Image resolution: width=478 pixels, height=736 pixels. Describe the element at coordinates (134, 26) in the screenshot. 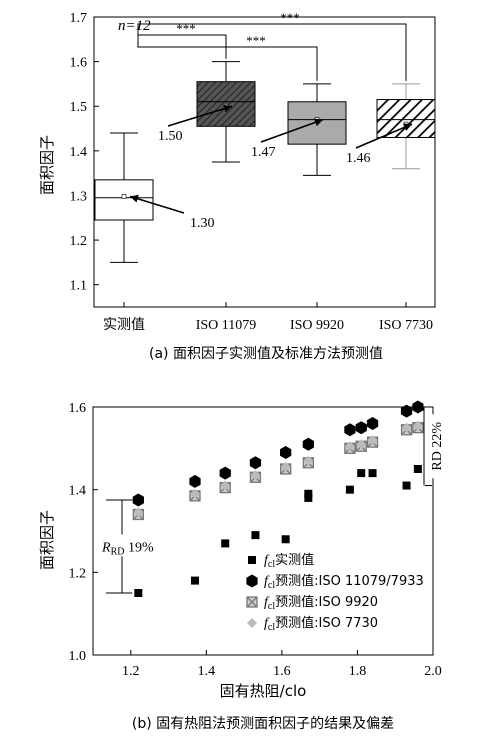

I see `sample-size-label: n=12` at that location.